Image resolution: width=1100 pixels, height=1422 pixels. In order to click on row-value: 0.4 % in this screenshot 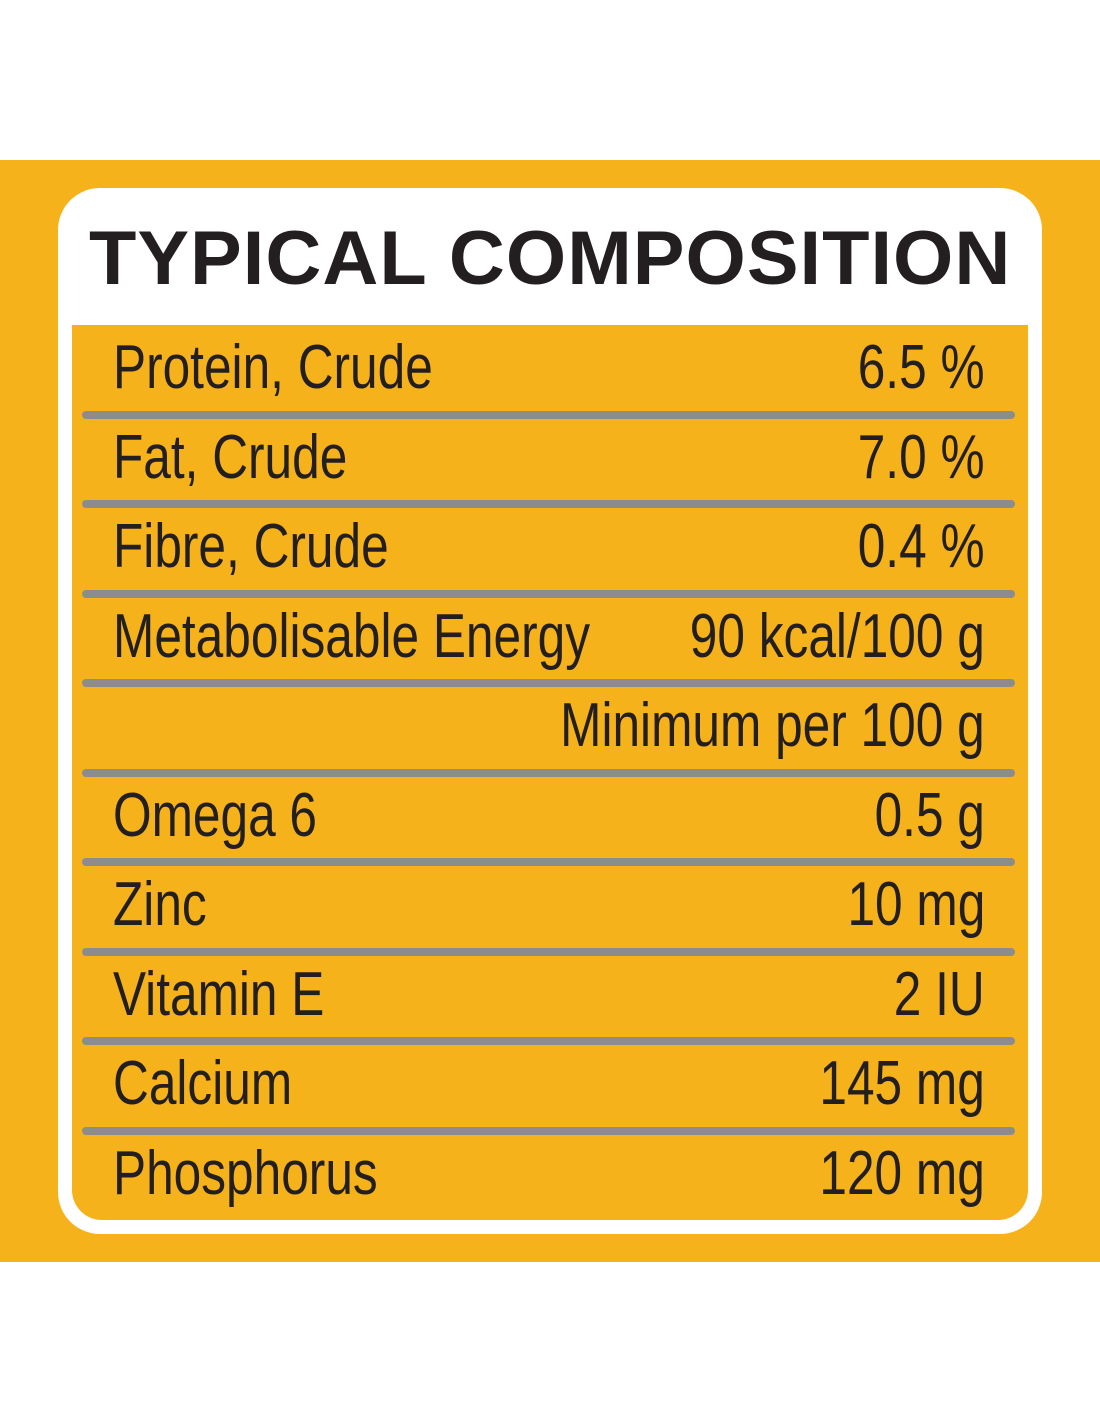, I will do `click(921, 546)`.